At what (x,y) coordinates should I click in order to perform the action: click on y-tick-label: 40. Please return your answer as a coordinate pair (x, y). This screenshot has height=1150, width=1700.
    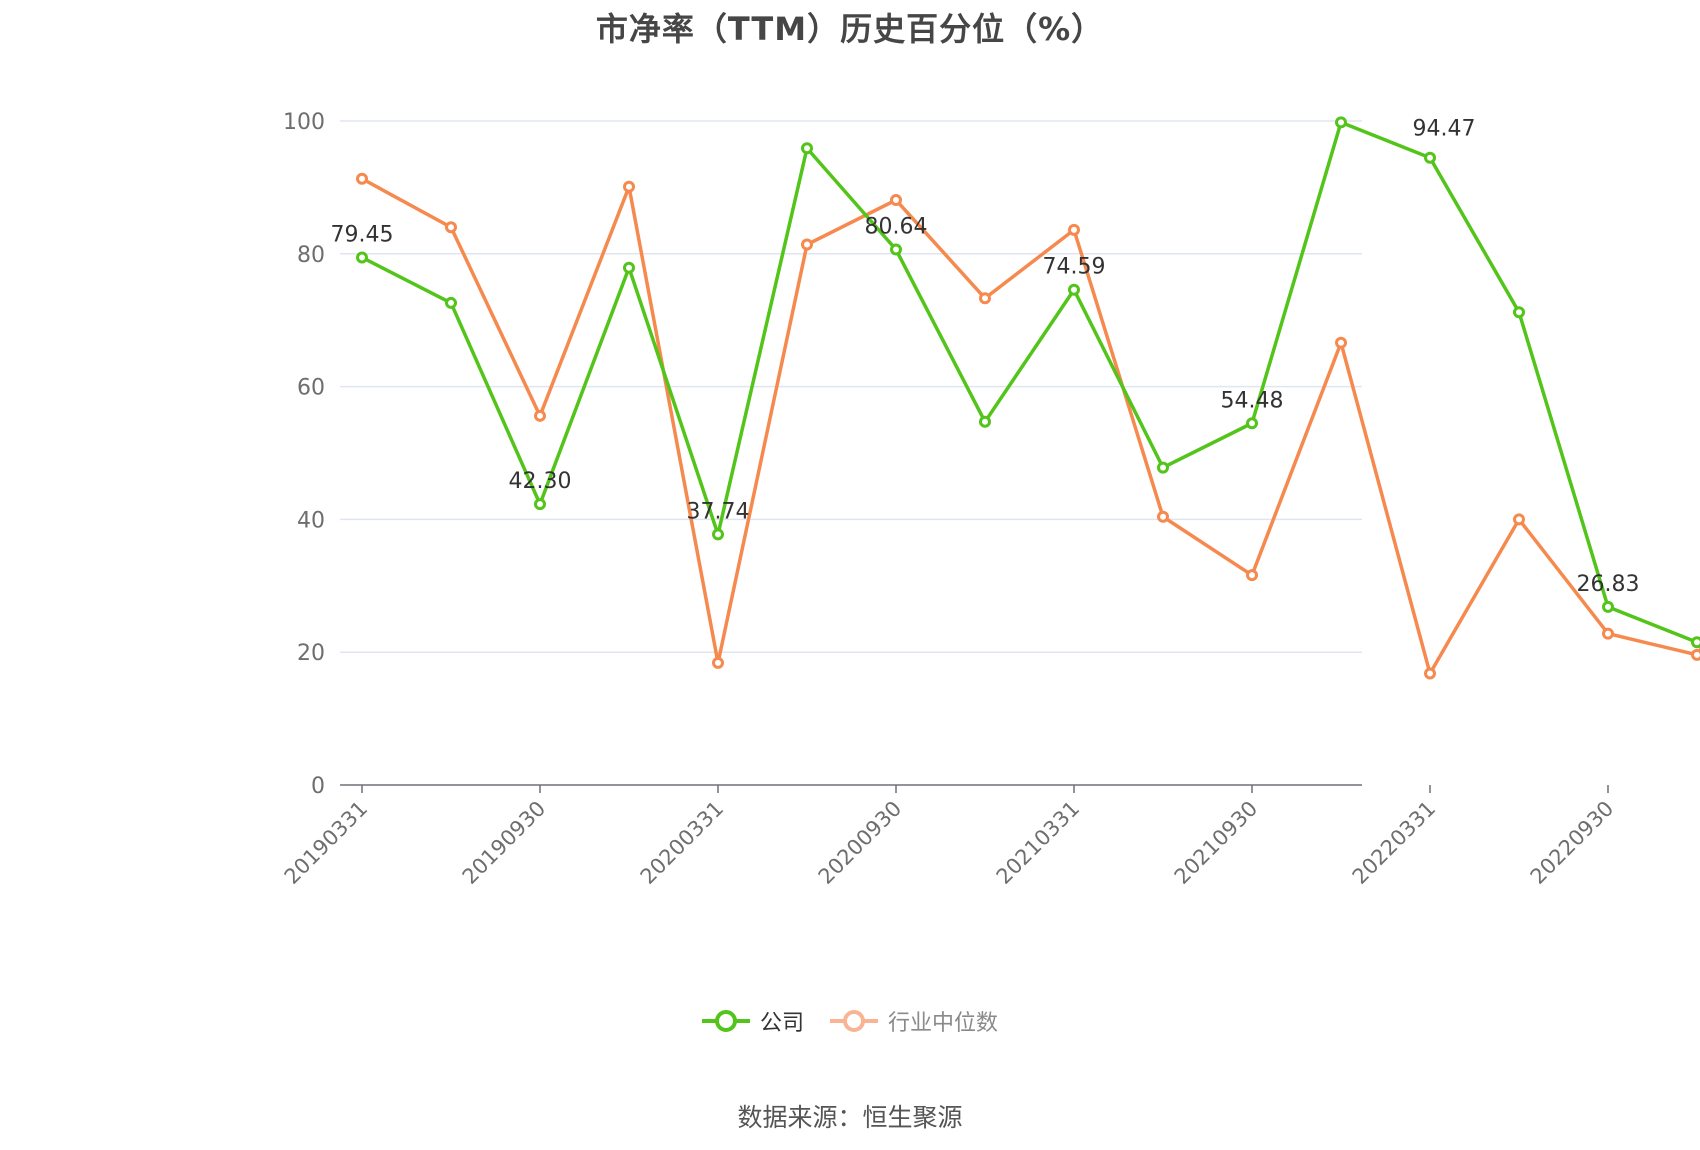
    Looking at the image, I should click on (311, 520).